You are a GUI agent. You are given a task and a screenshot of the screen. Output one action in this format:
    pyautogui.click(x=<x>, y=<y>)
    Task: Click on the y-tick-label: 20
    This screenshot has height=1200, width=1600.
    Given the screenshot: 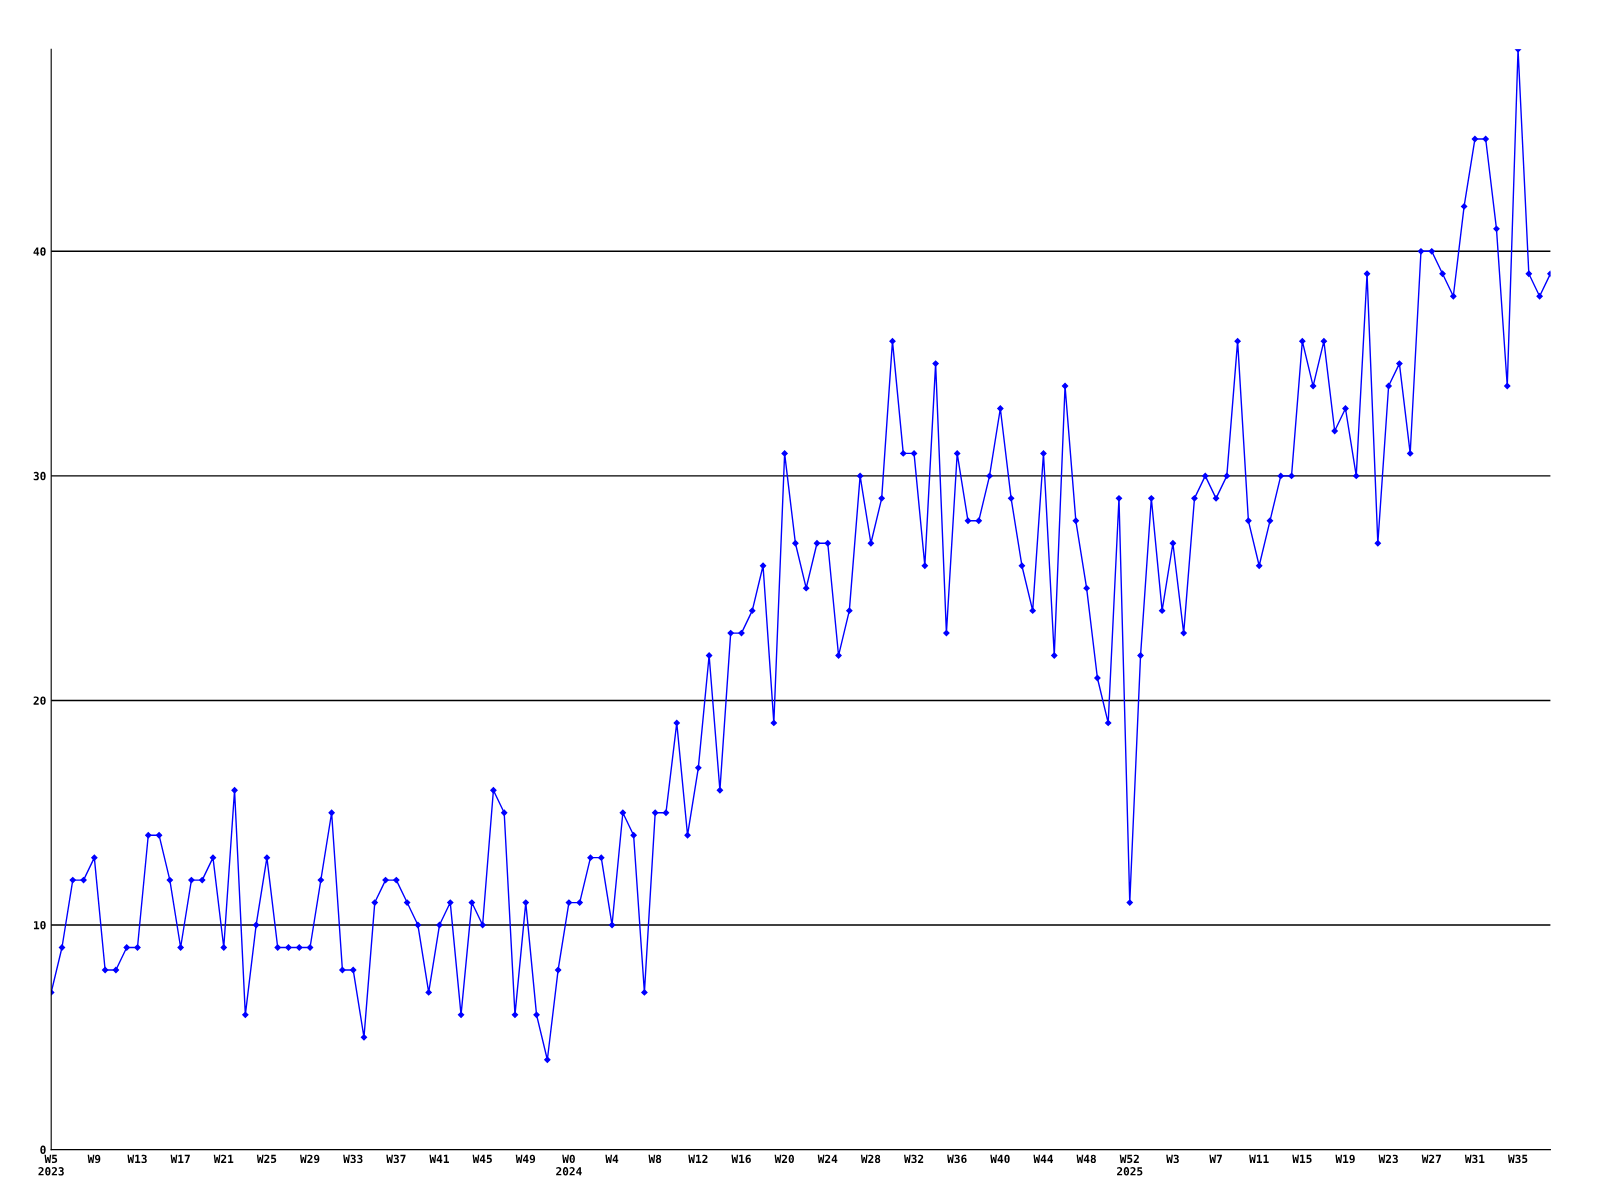 What is the action you would take?
    pyautogui.click(x=39, y=700)
    